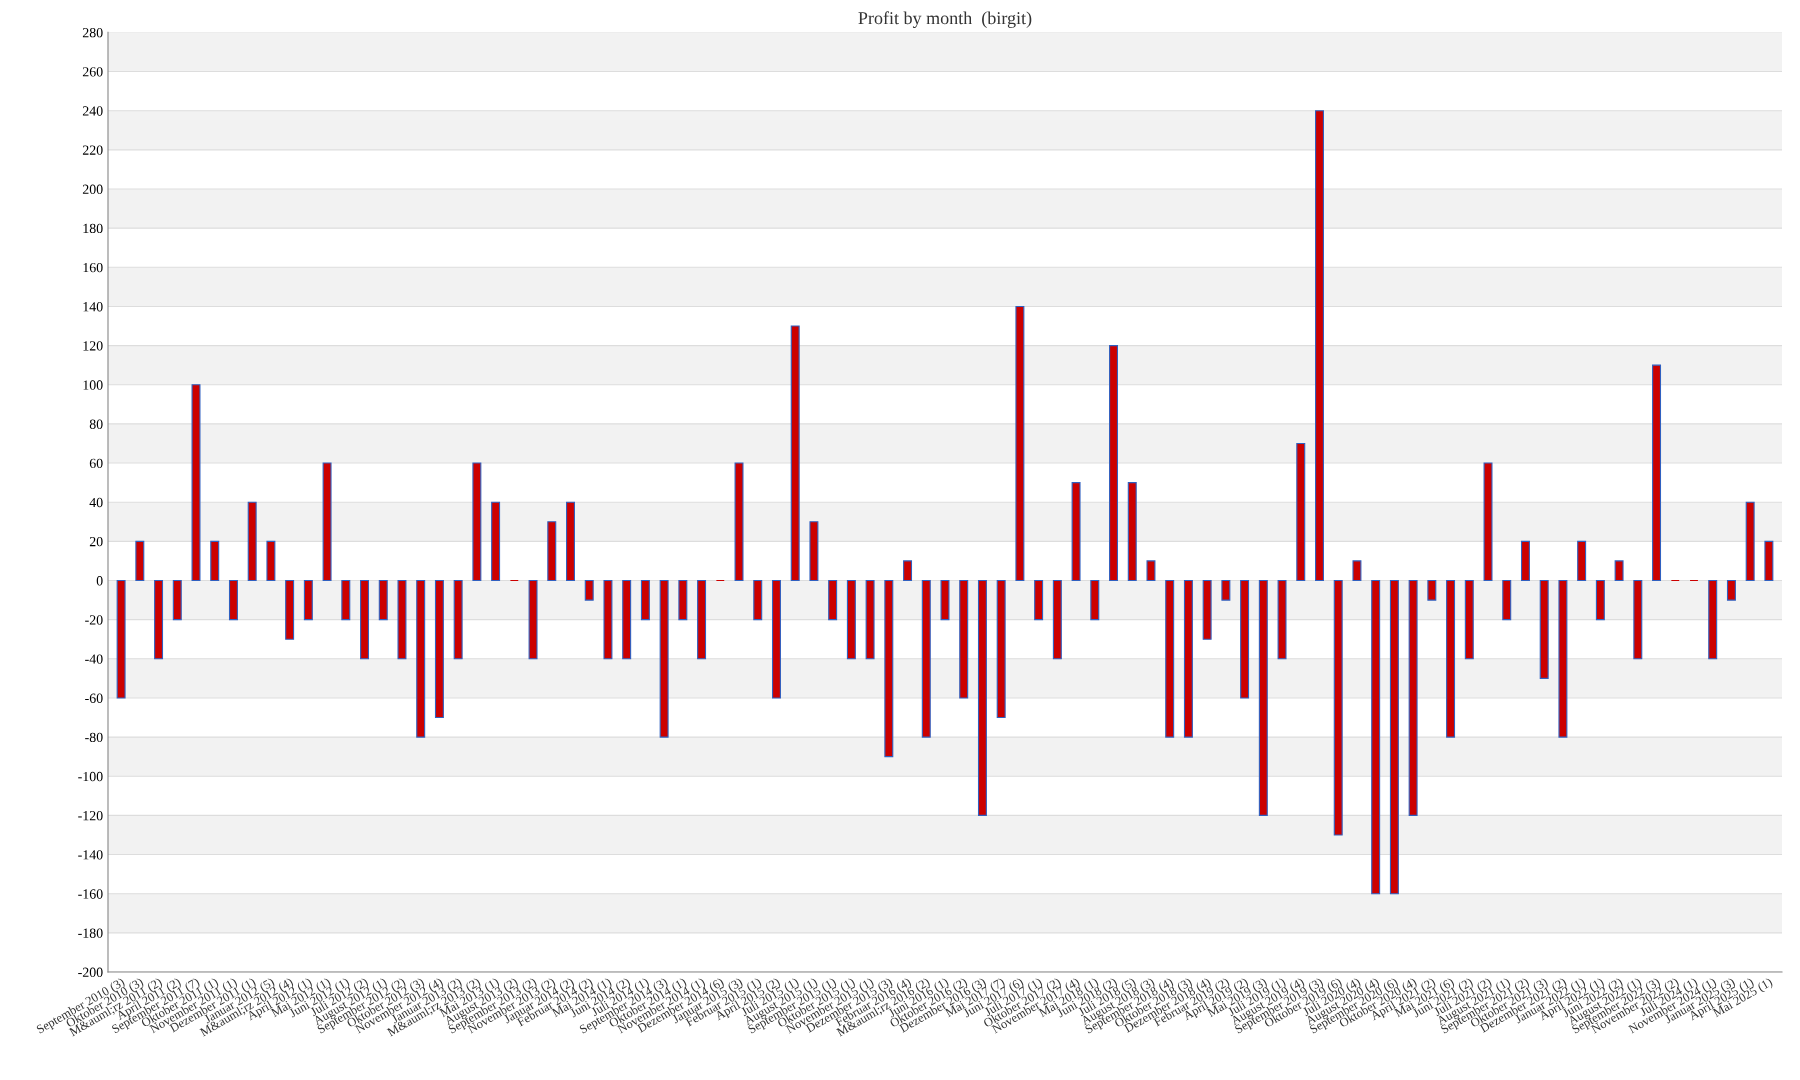  I want to click on y-tick-label: 80, so click(96, 424).